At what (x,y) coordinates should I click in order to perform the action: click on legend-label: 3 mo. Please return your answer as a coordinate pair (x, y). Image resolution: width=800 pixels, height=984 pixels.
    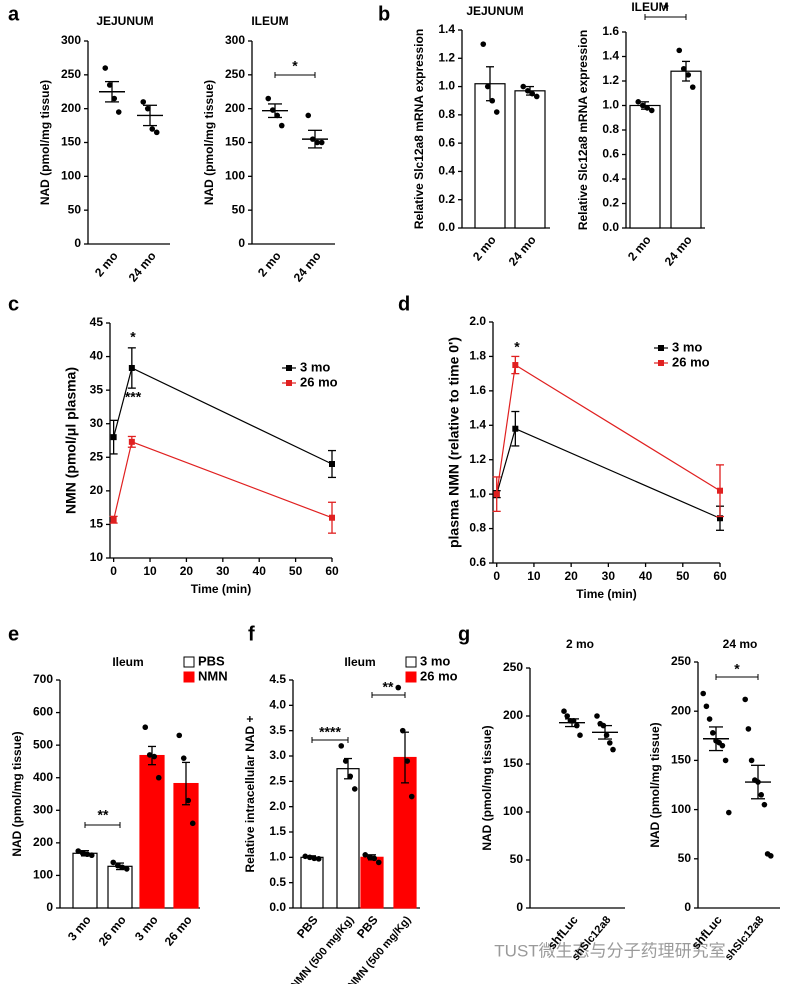
    Looking at the image, I should click on (687, 346).